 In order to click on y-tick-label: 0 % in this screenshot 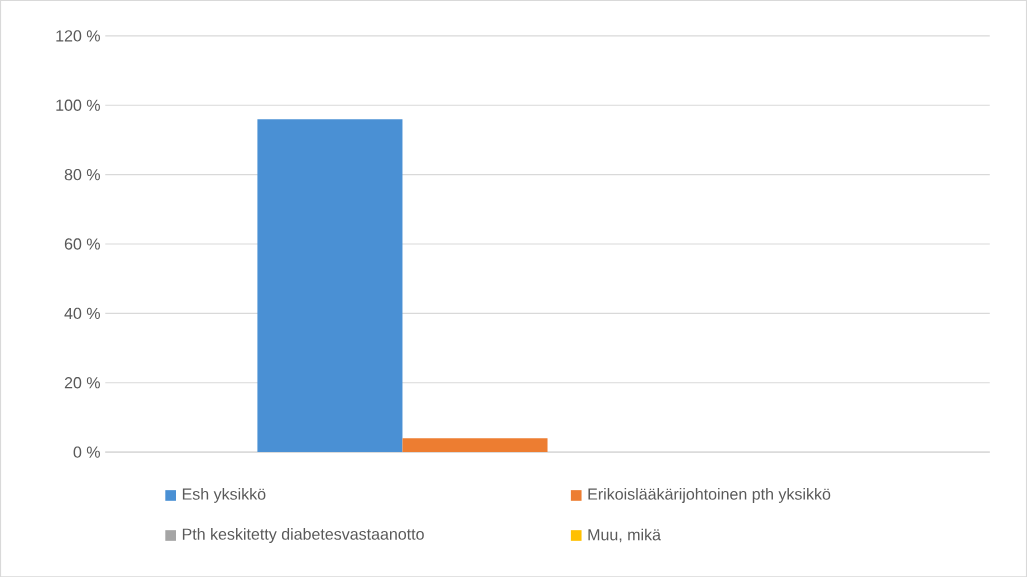, I will do `click(86, 452)`.